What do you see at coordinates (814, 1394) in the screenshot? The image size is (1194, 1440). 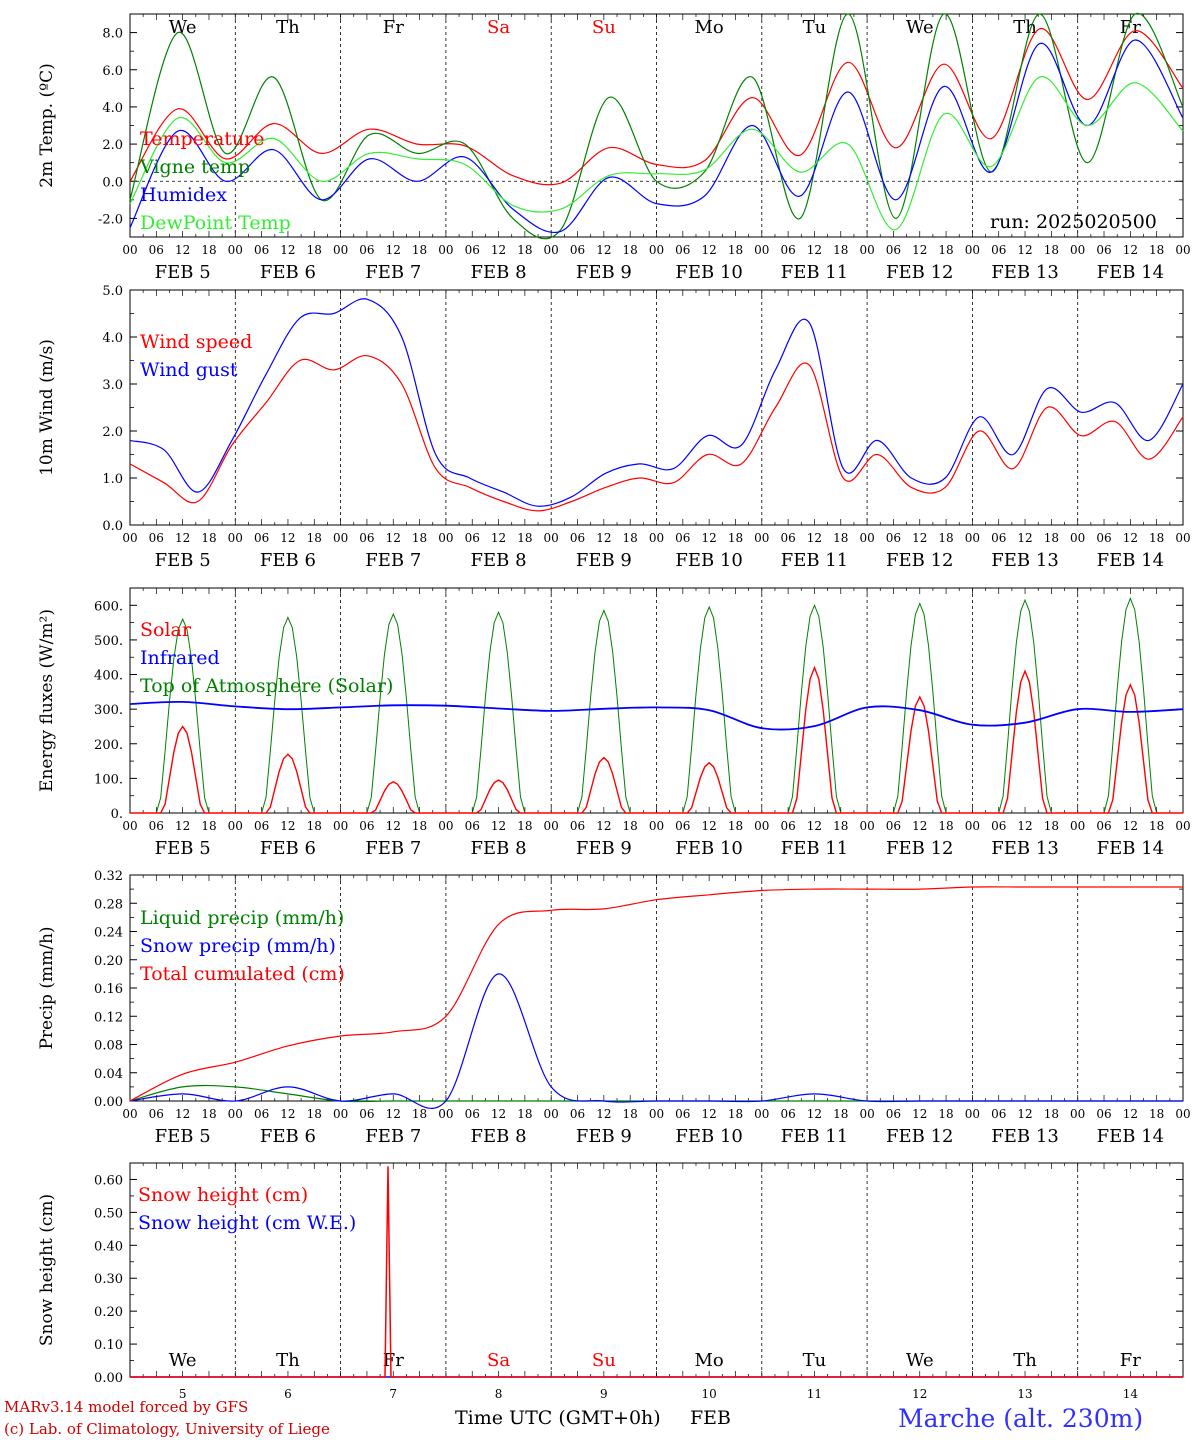 I see `bottom-day-number: 11` at bounding box center [814, 1394].